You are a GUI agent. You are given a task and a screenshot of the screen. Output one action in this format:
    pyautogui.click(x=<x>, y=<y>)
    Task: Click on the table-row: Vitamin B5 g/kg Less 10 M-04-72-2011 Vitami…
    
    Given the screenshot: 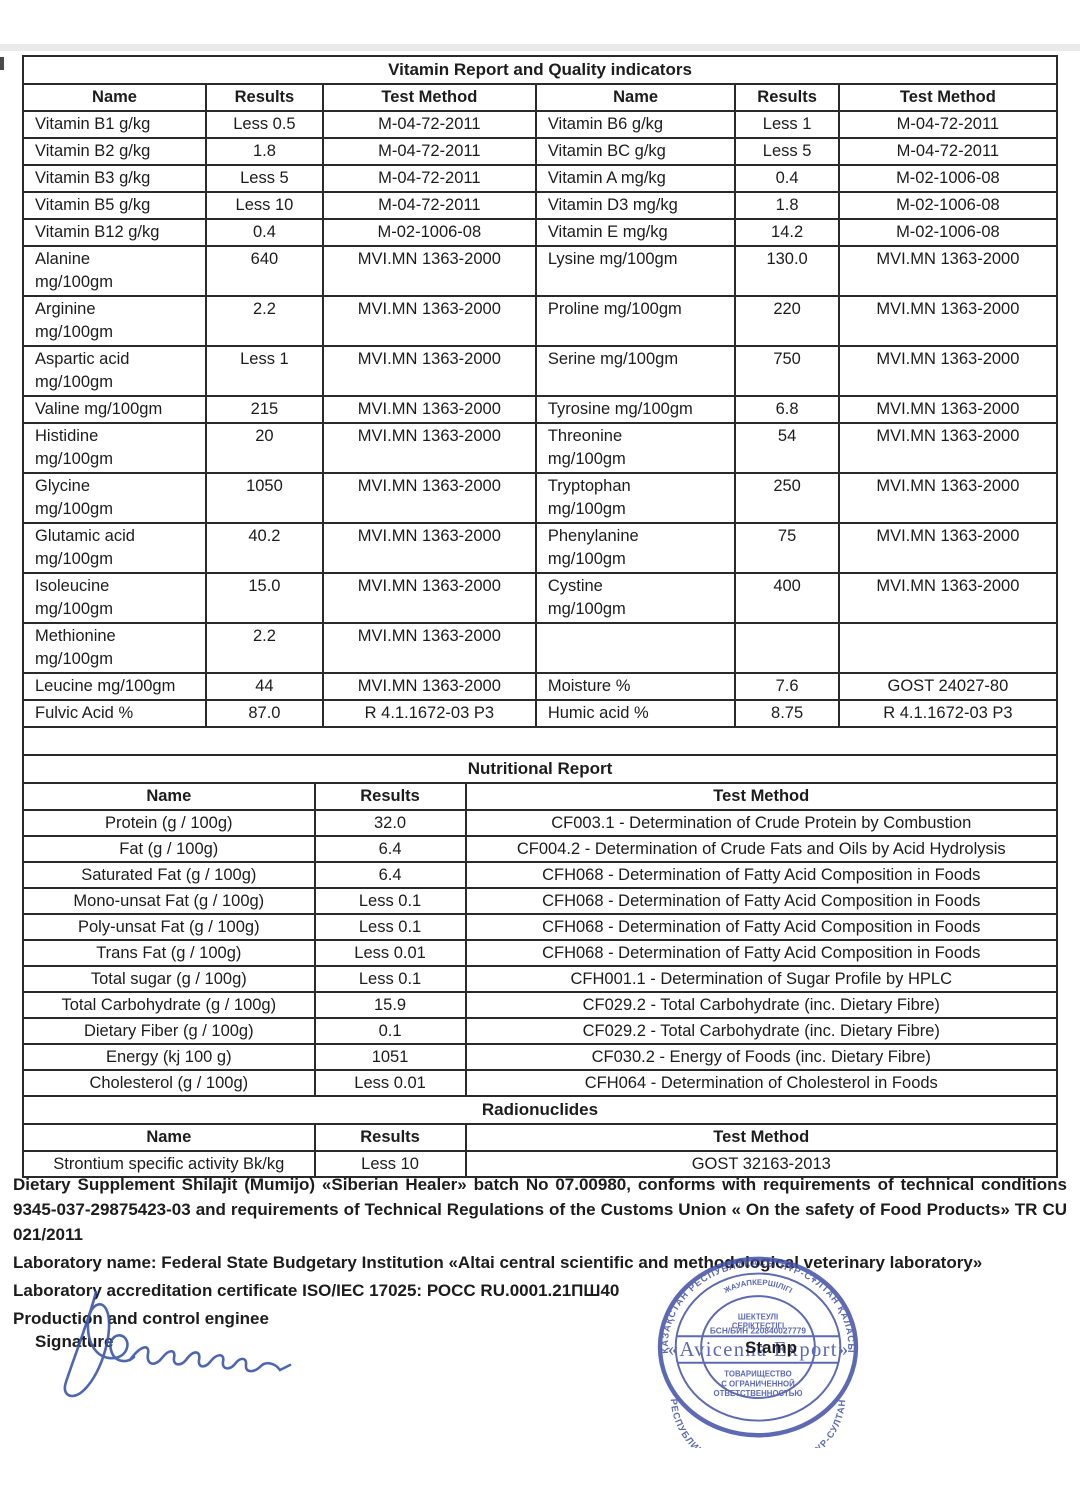 What is the action you would take?
    pyautogui.click(x=540, y=205)
    